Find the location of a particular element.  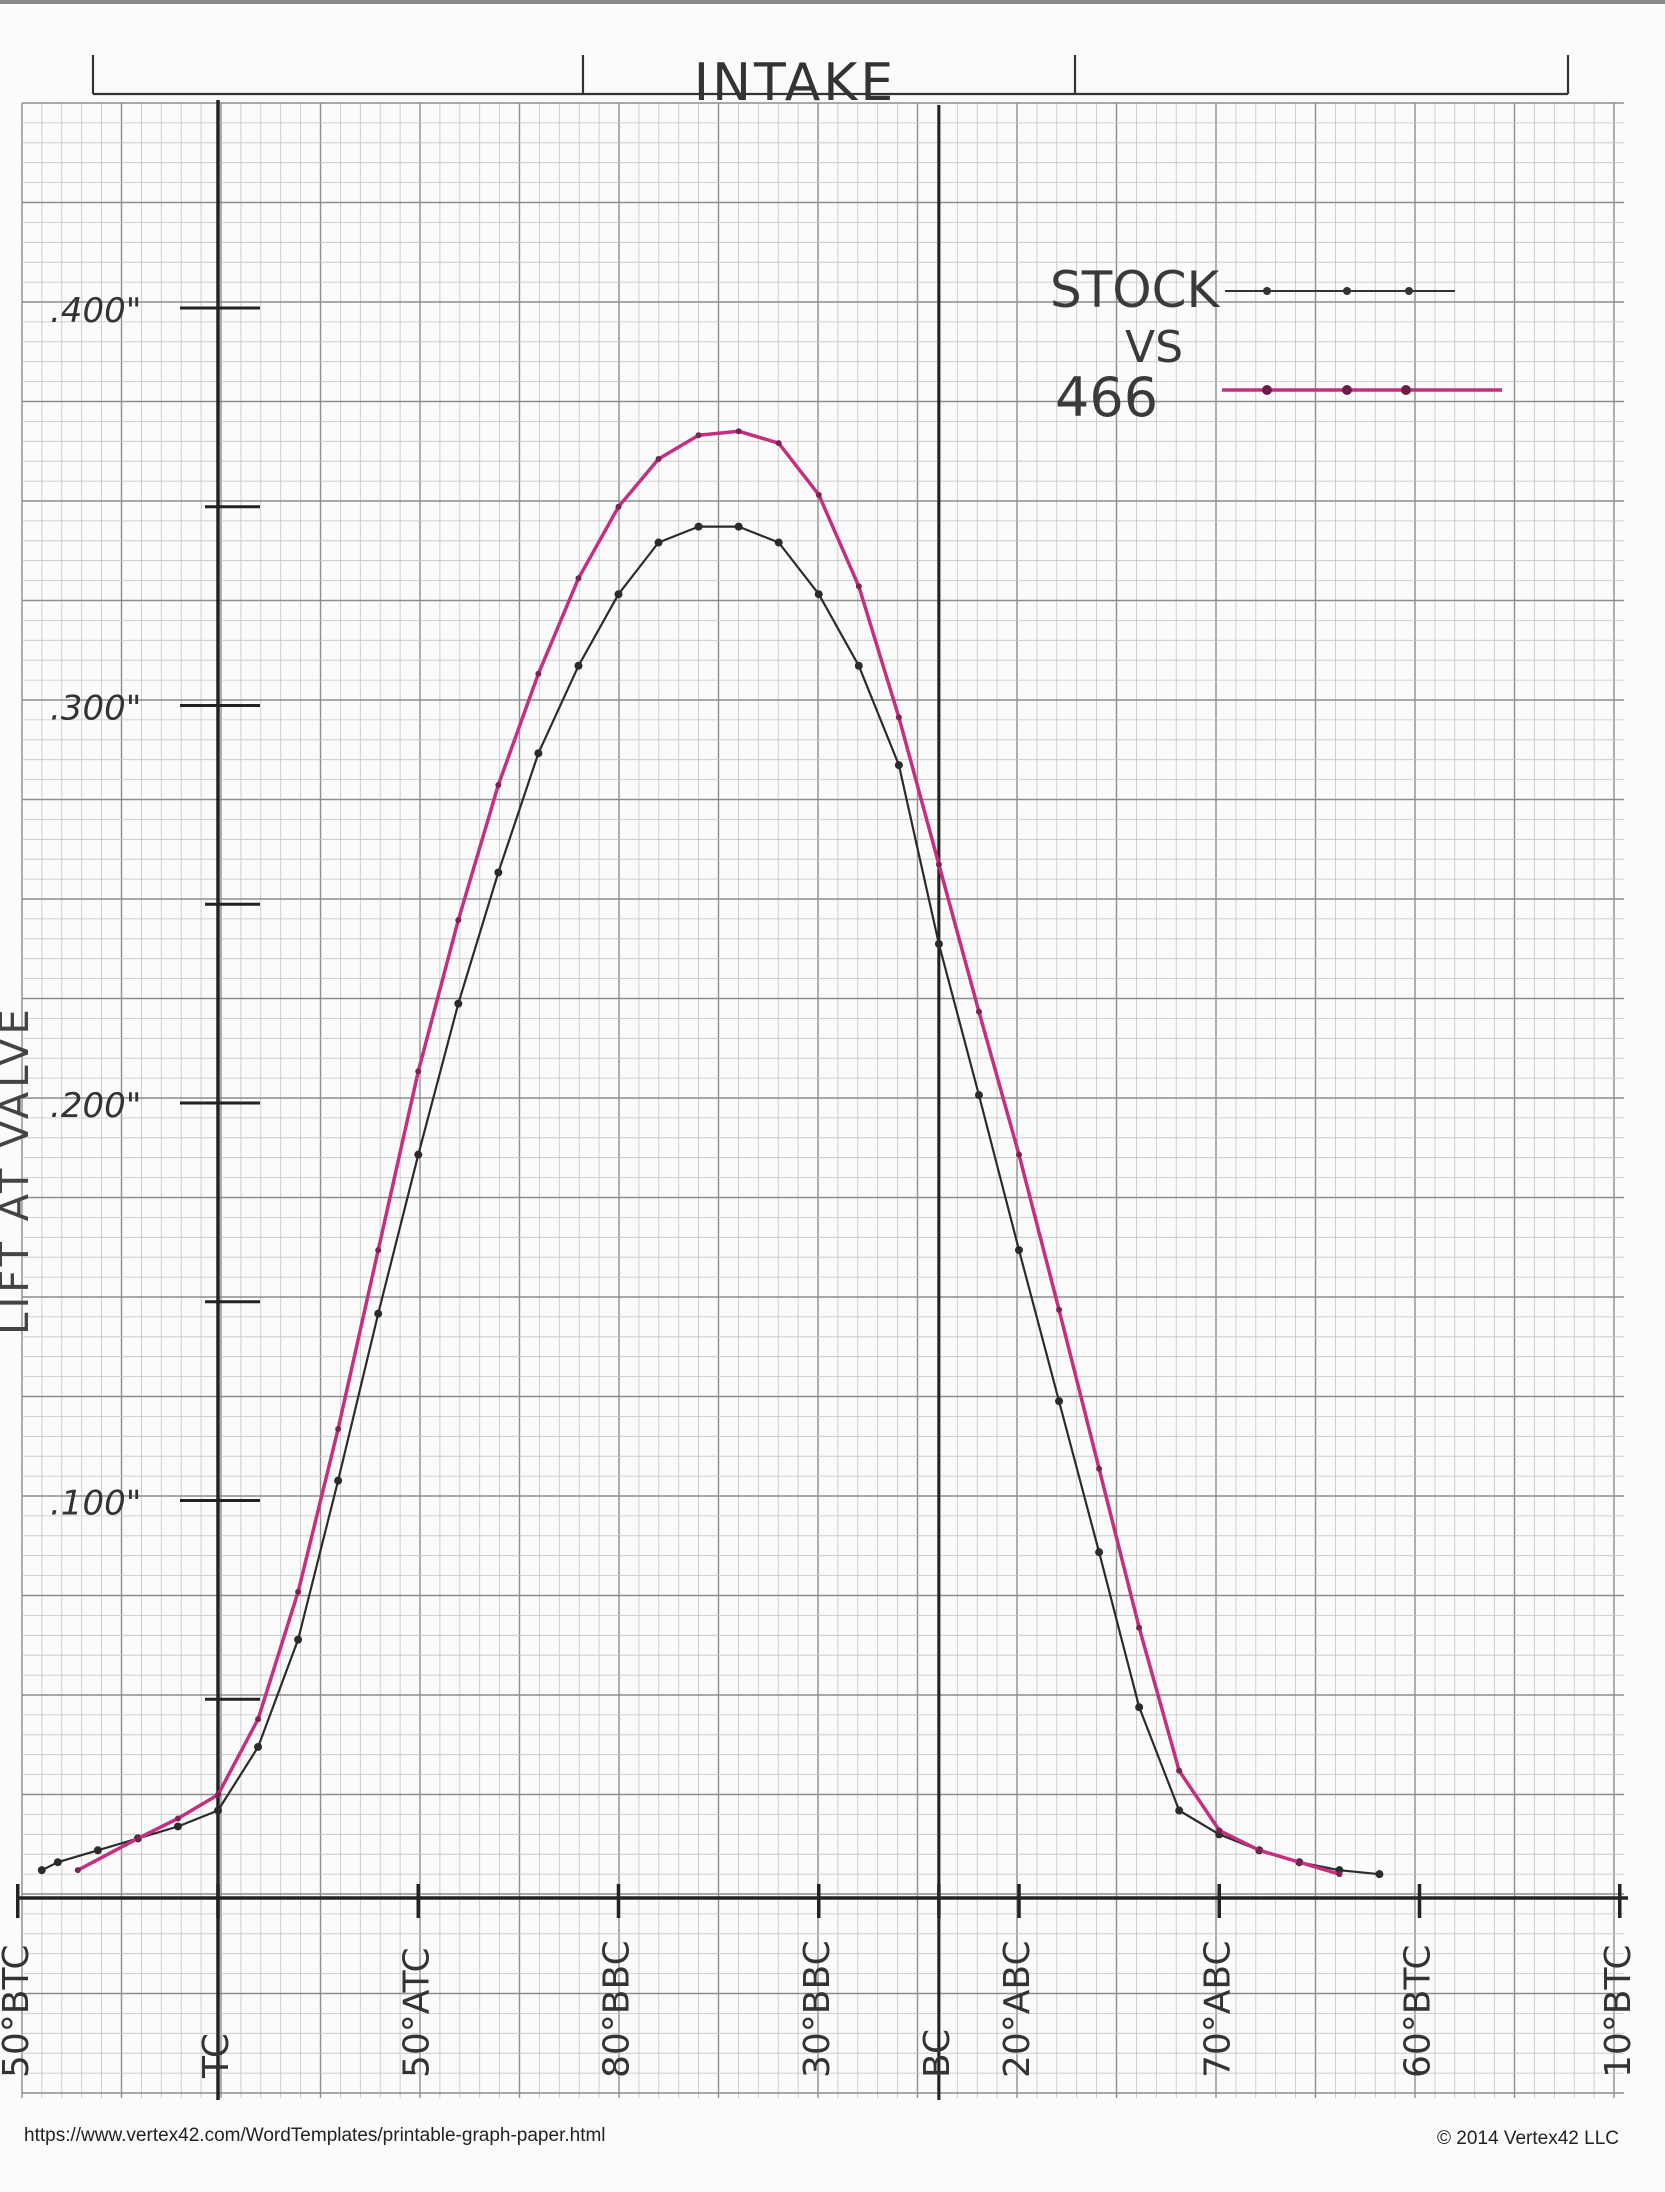

x-tick-label: 80°BBC is located at coordinates (617, 2009).